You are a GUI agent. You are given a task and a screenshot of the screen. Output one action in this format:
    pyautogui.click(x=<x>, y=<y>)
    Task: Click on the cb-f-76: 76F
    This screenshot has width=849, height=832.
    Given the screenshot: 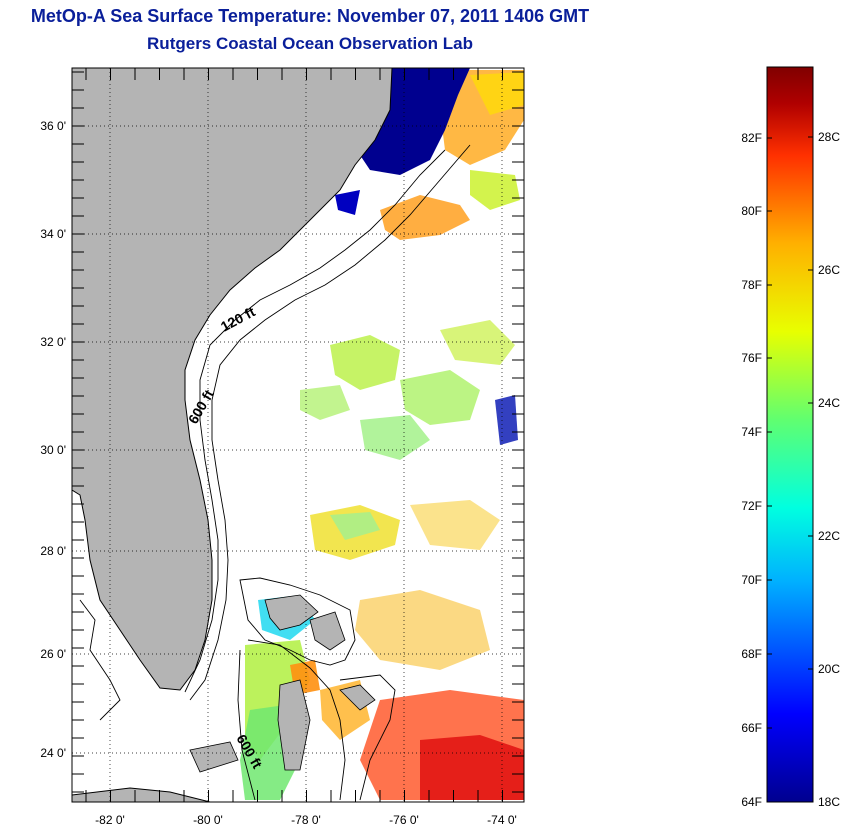 What is the action you would take?
    pyautogui.click(x=751, y=358)
    